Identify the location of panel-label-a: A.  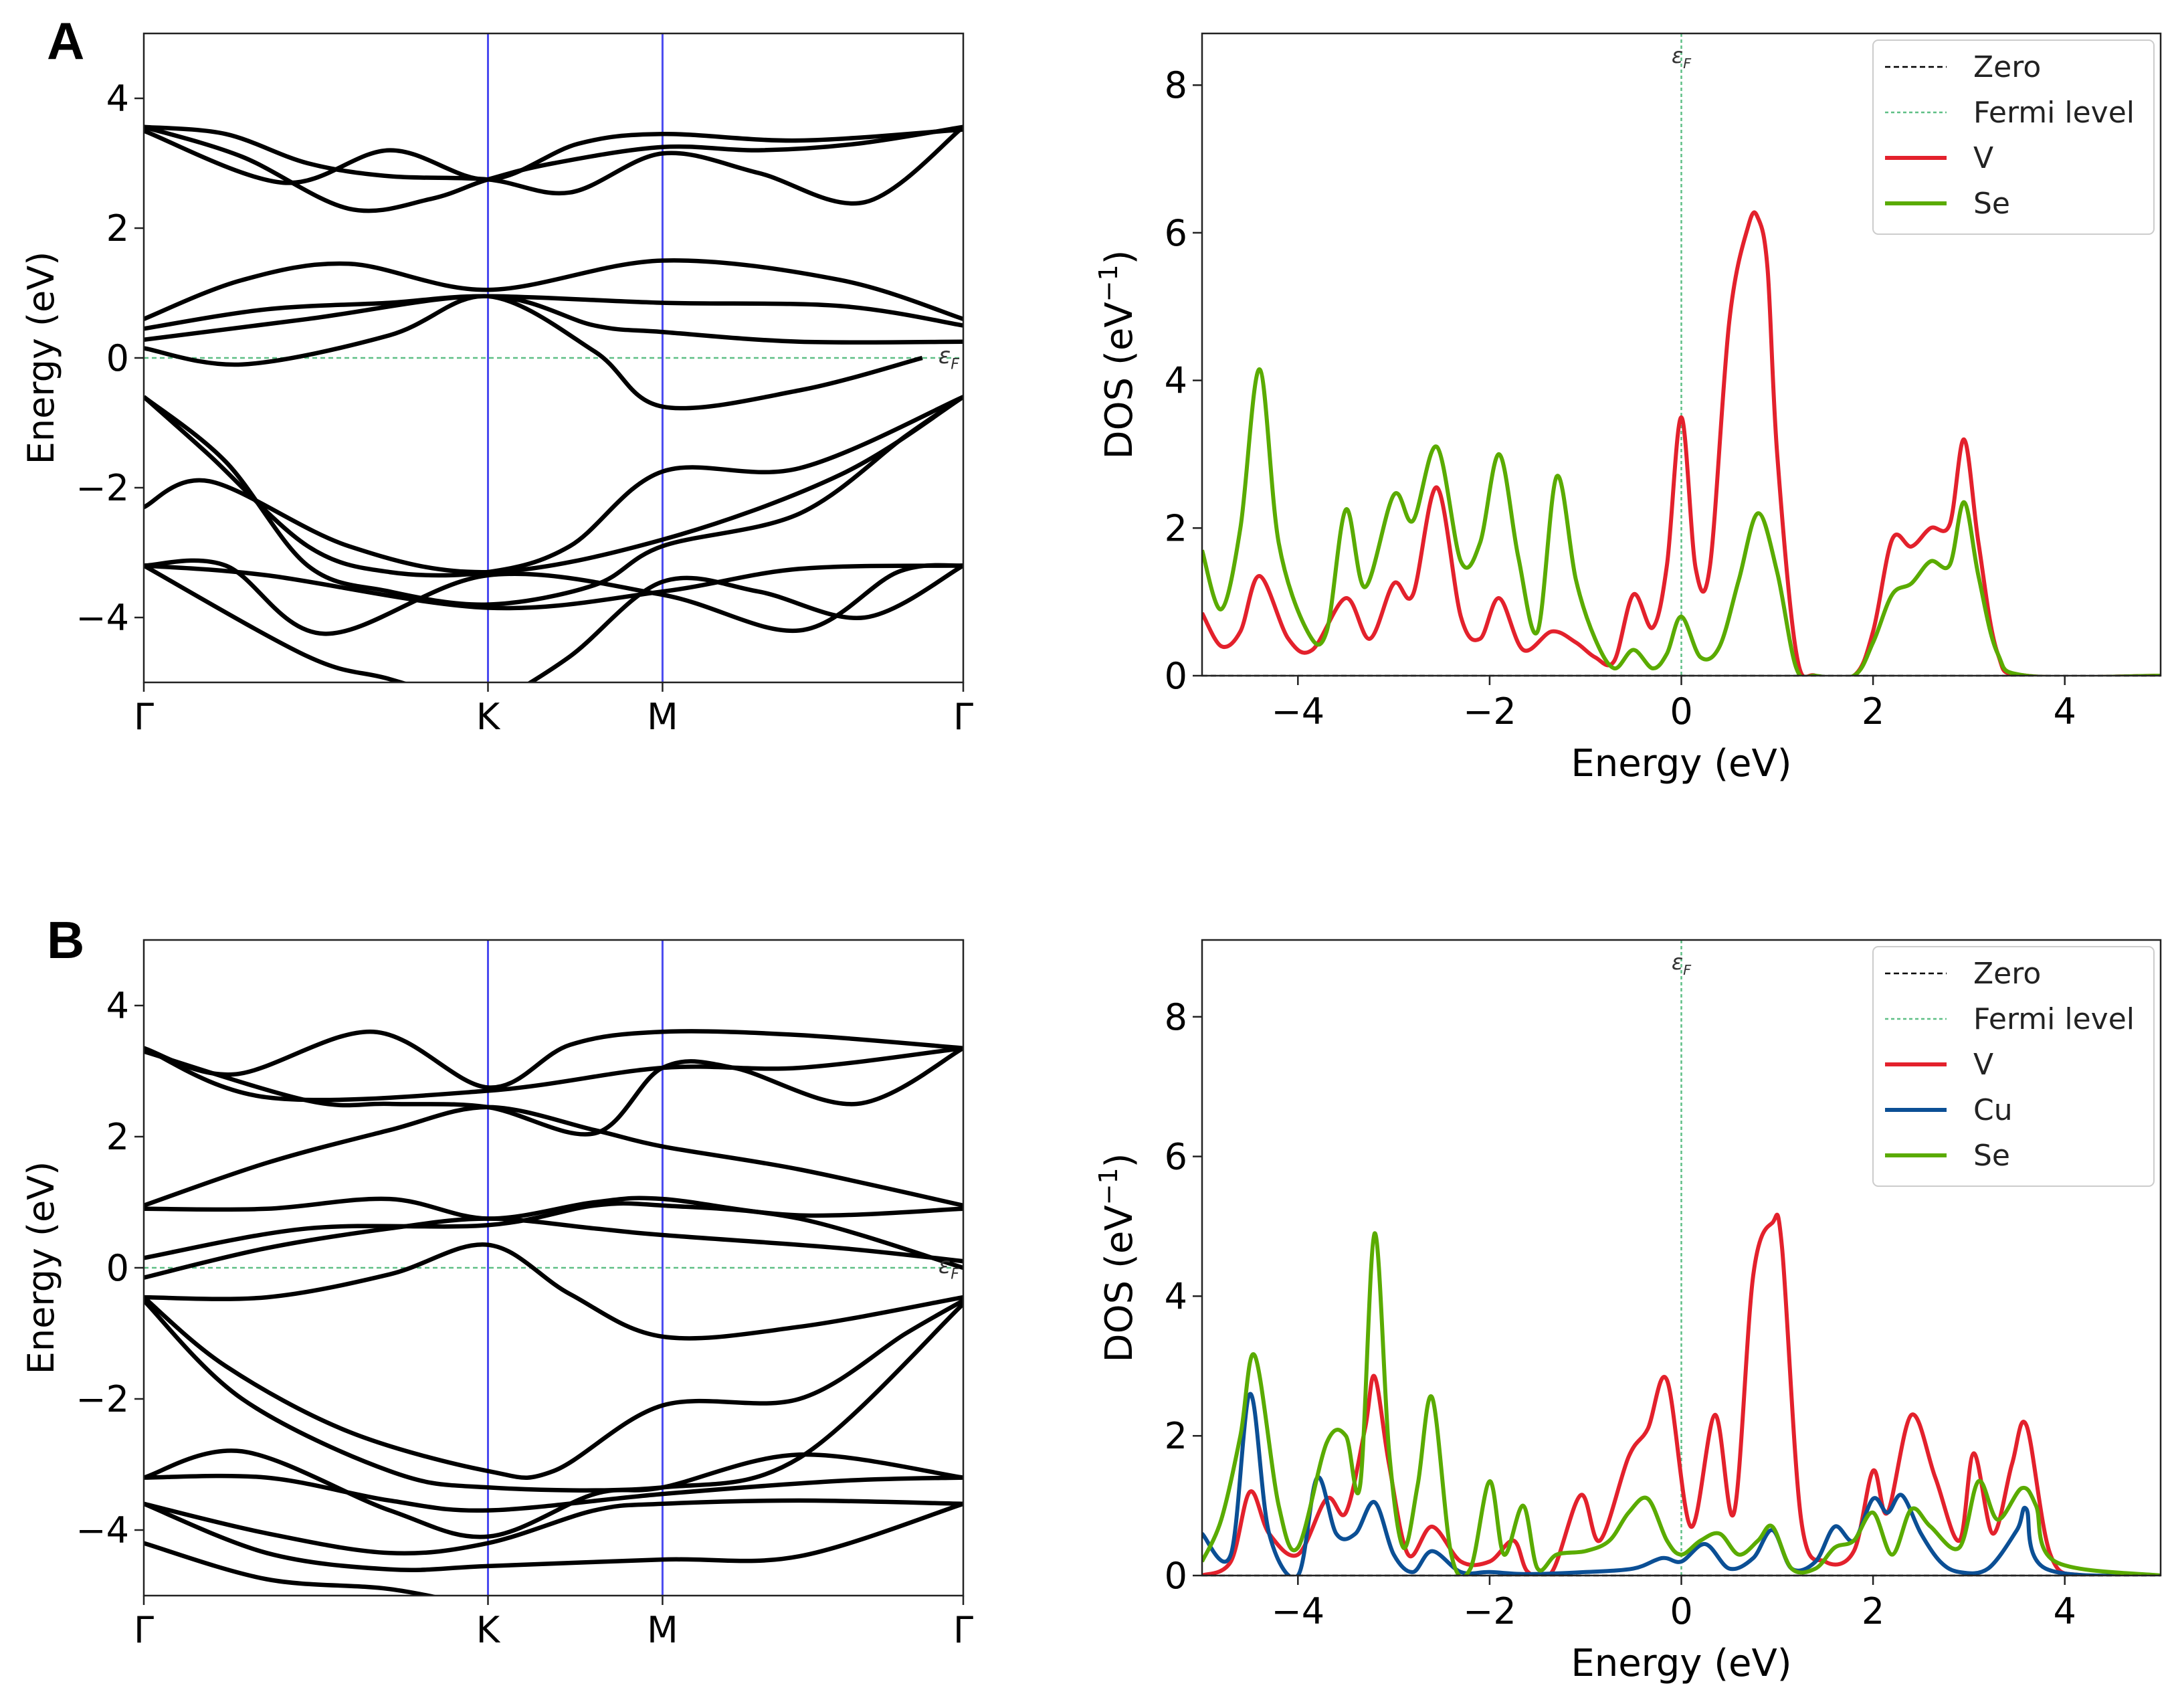
(65, 40).